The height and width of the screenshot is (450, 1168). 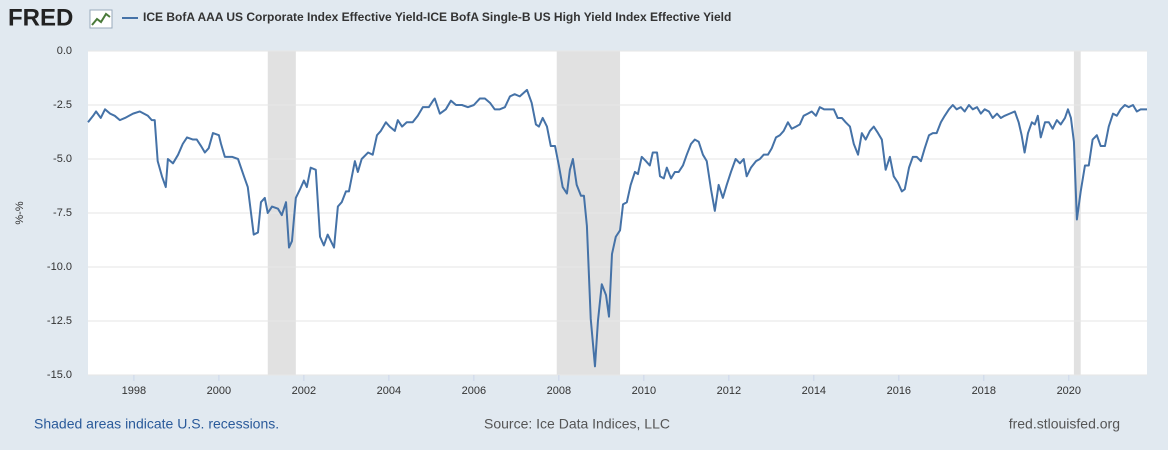 What do you see at coordinates (62, 213) in the screenshot?
I see `y-tick-label: -7.5` at bounding box center [62, 213].